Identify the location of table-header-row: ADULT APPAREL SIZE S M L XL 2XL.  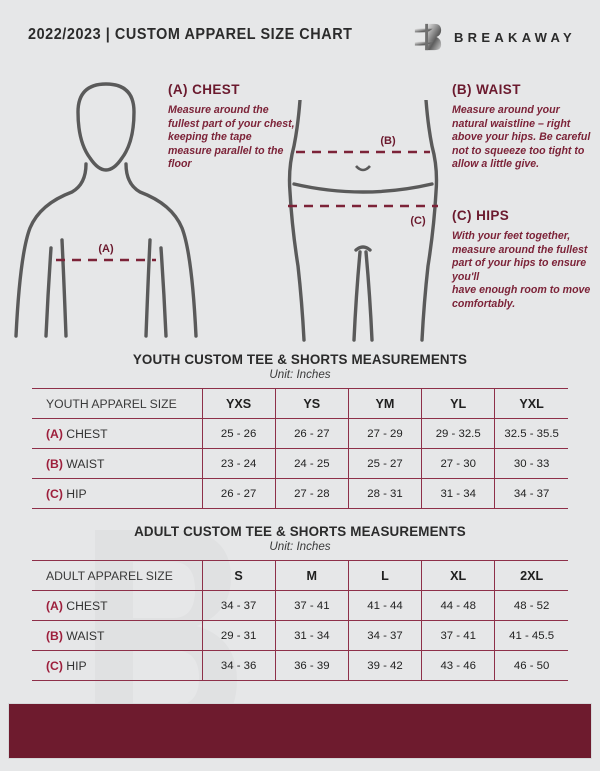
(300, 575).